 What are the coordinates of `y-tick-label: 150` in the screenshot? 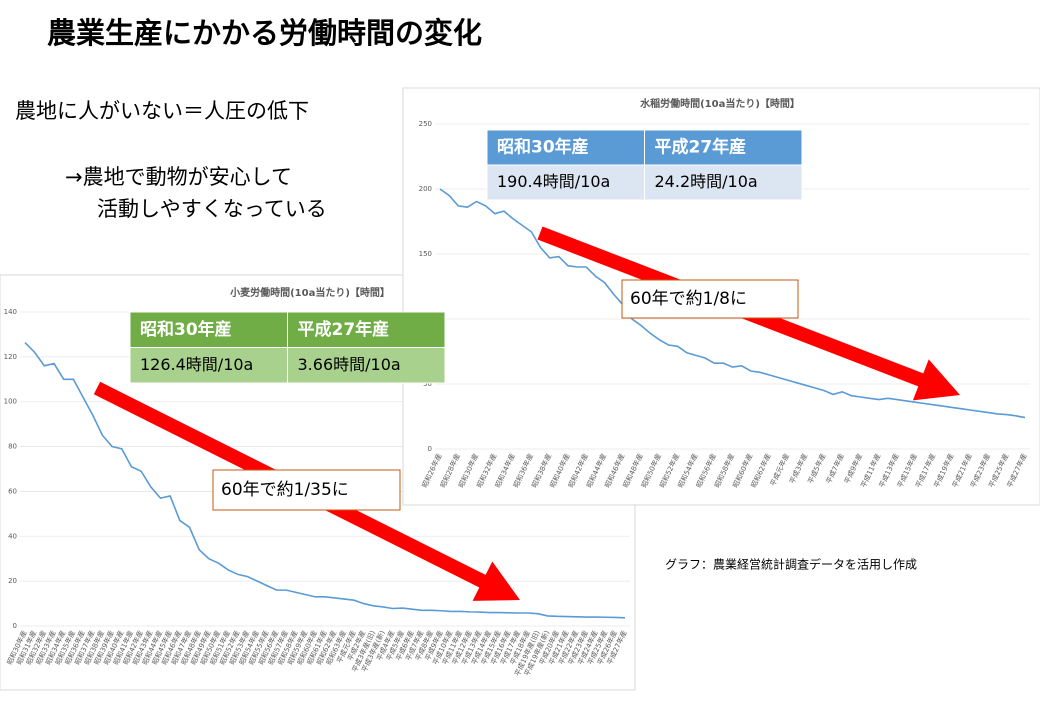 It's located at (425, 254).